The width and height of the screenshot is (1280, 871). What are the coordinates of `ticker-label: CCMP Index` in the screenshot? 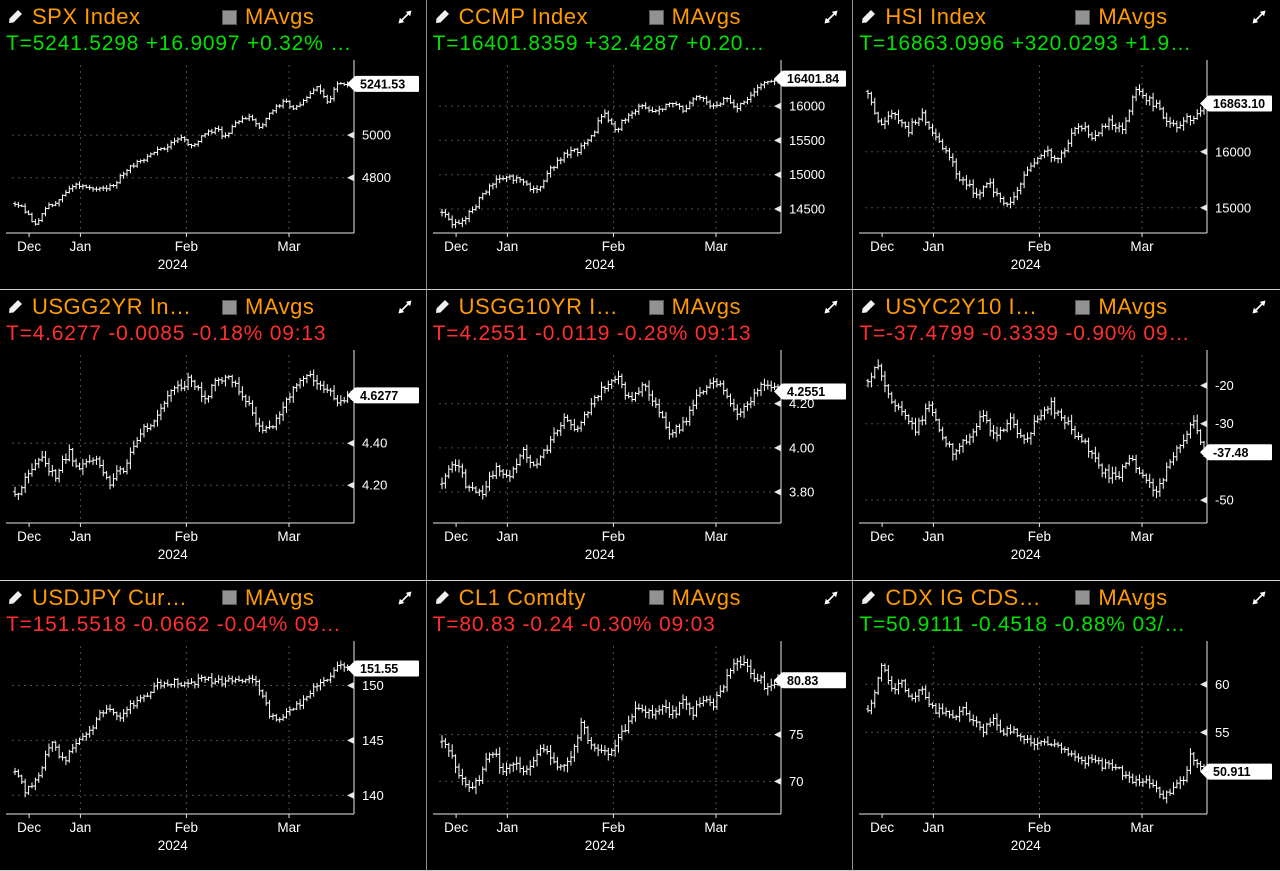 It's located at (523, 16).